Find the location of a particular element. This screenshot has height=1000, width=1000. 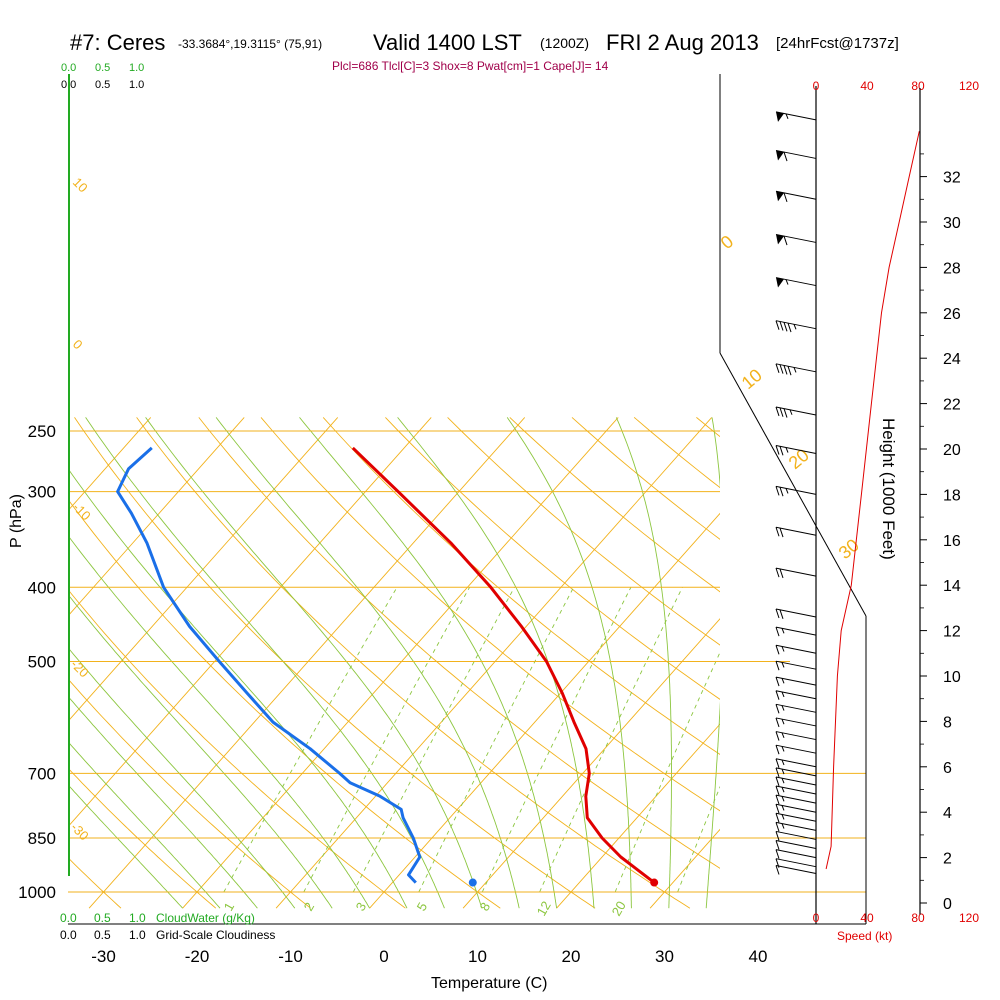

bottom-cloudwater-scale: 0.0 0.5 1.0 CloudWater (g/Kg) is located at coordinates (157, 918).